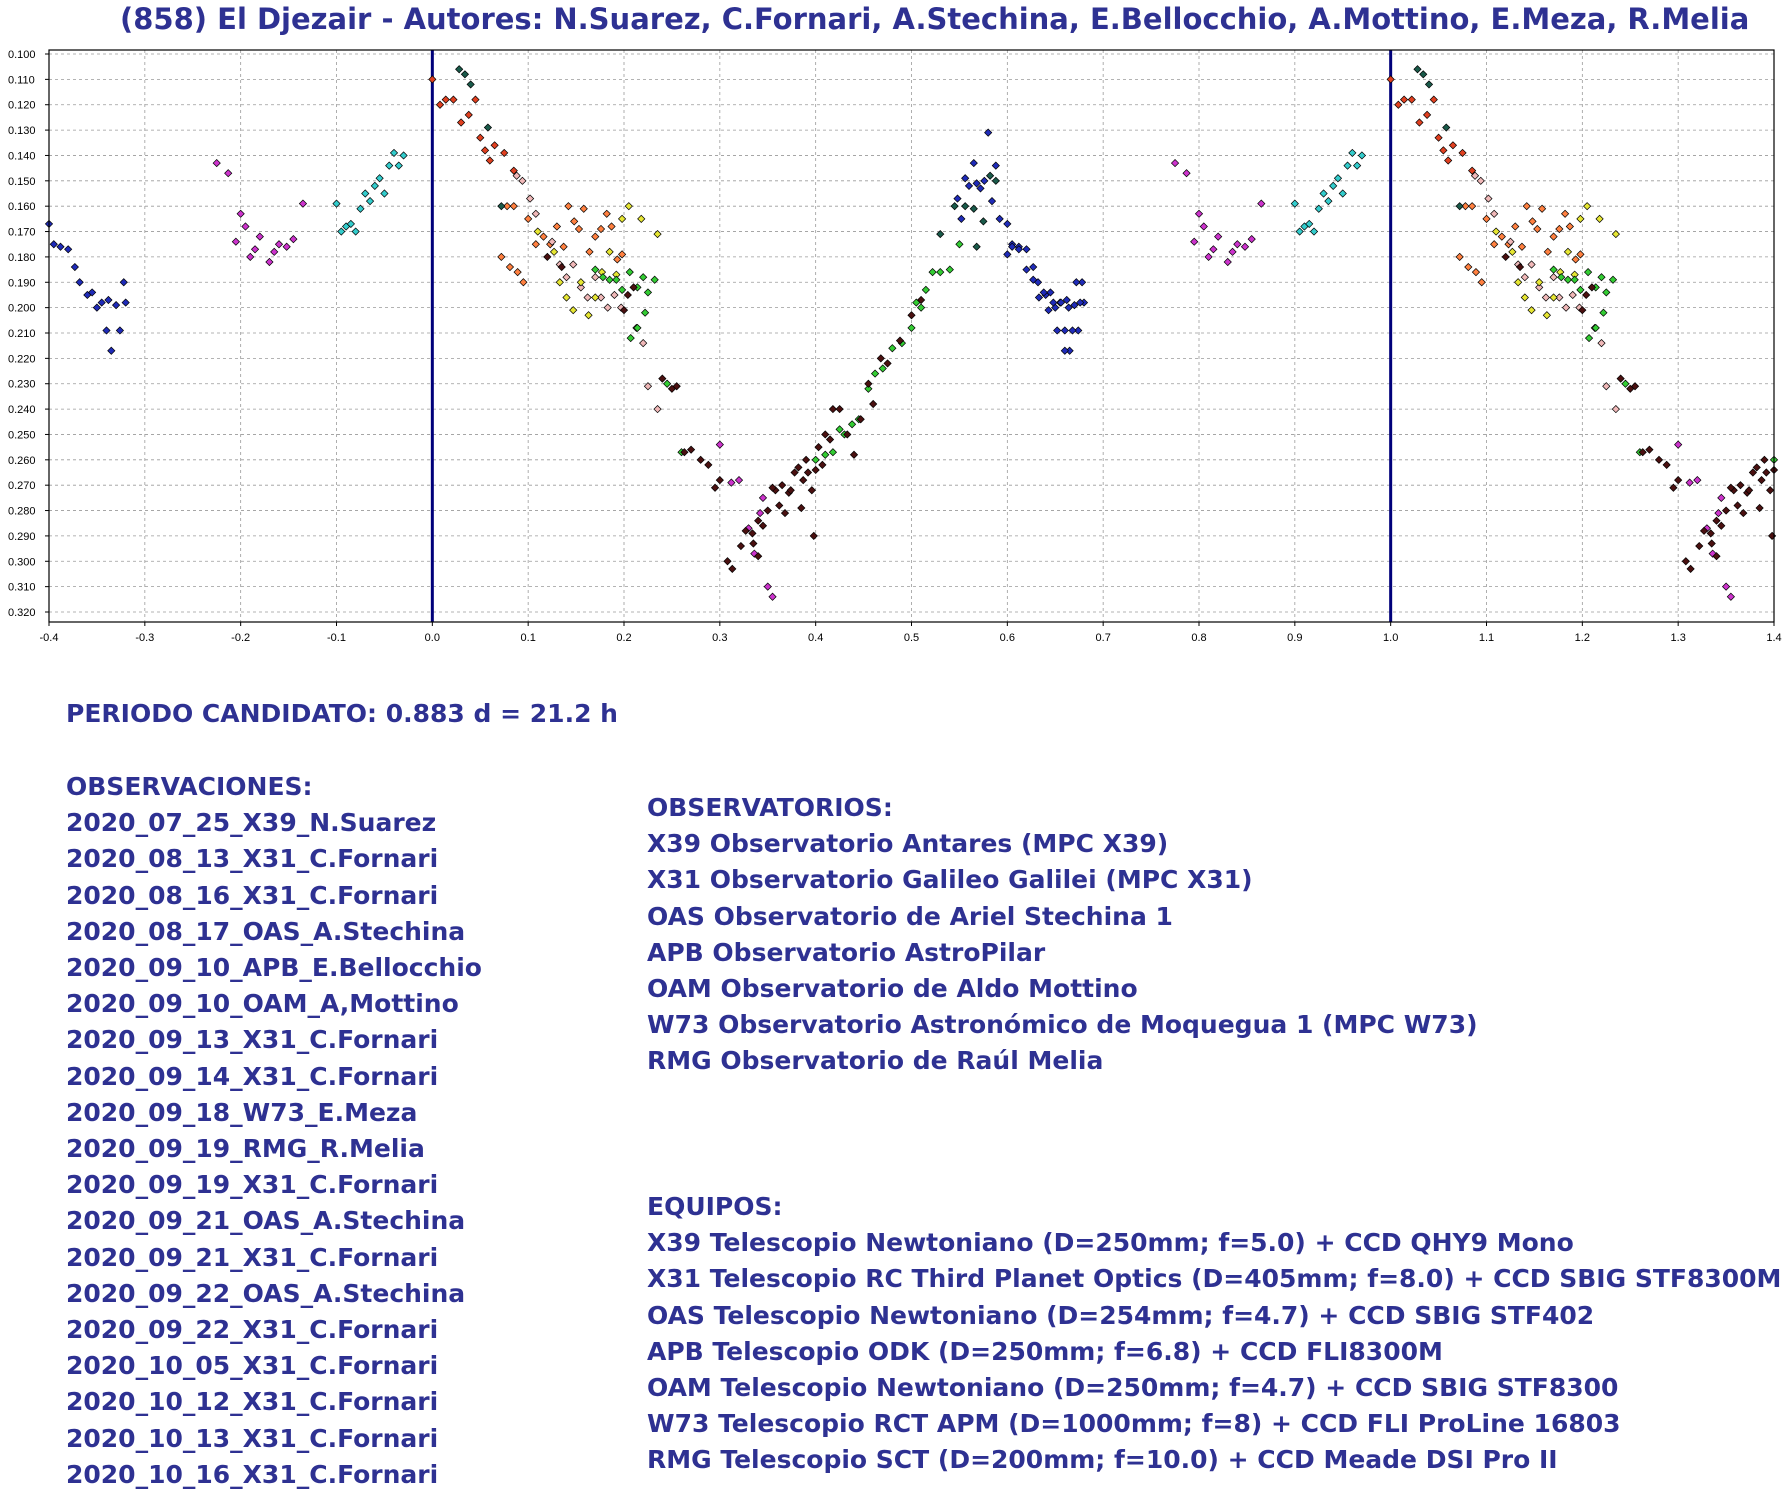 The height and width of the screenshot is (1501, 1790). I want to click on y-tick-label: 0.310, so click(22, 588).